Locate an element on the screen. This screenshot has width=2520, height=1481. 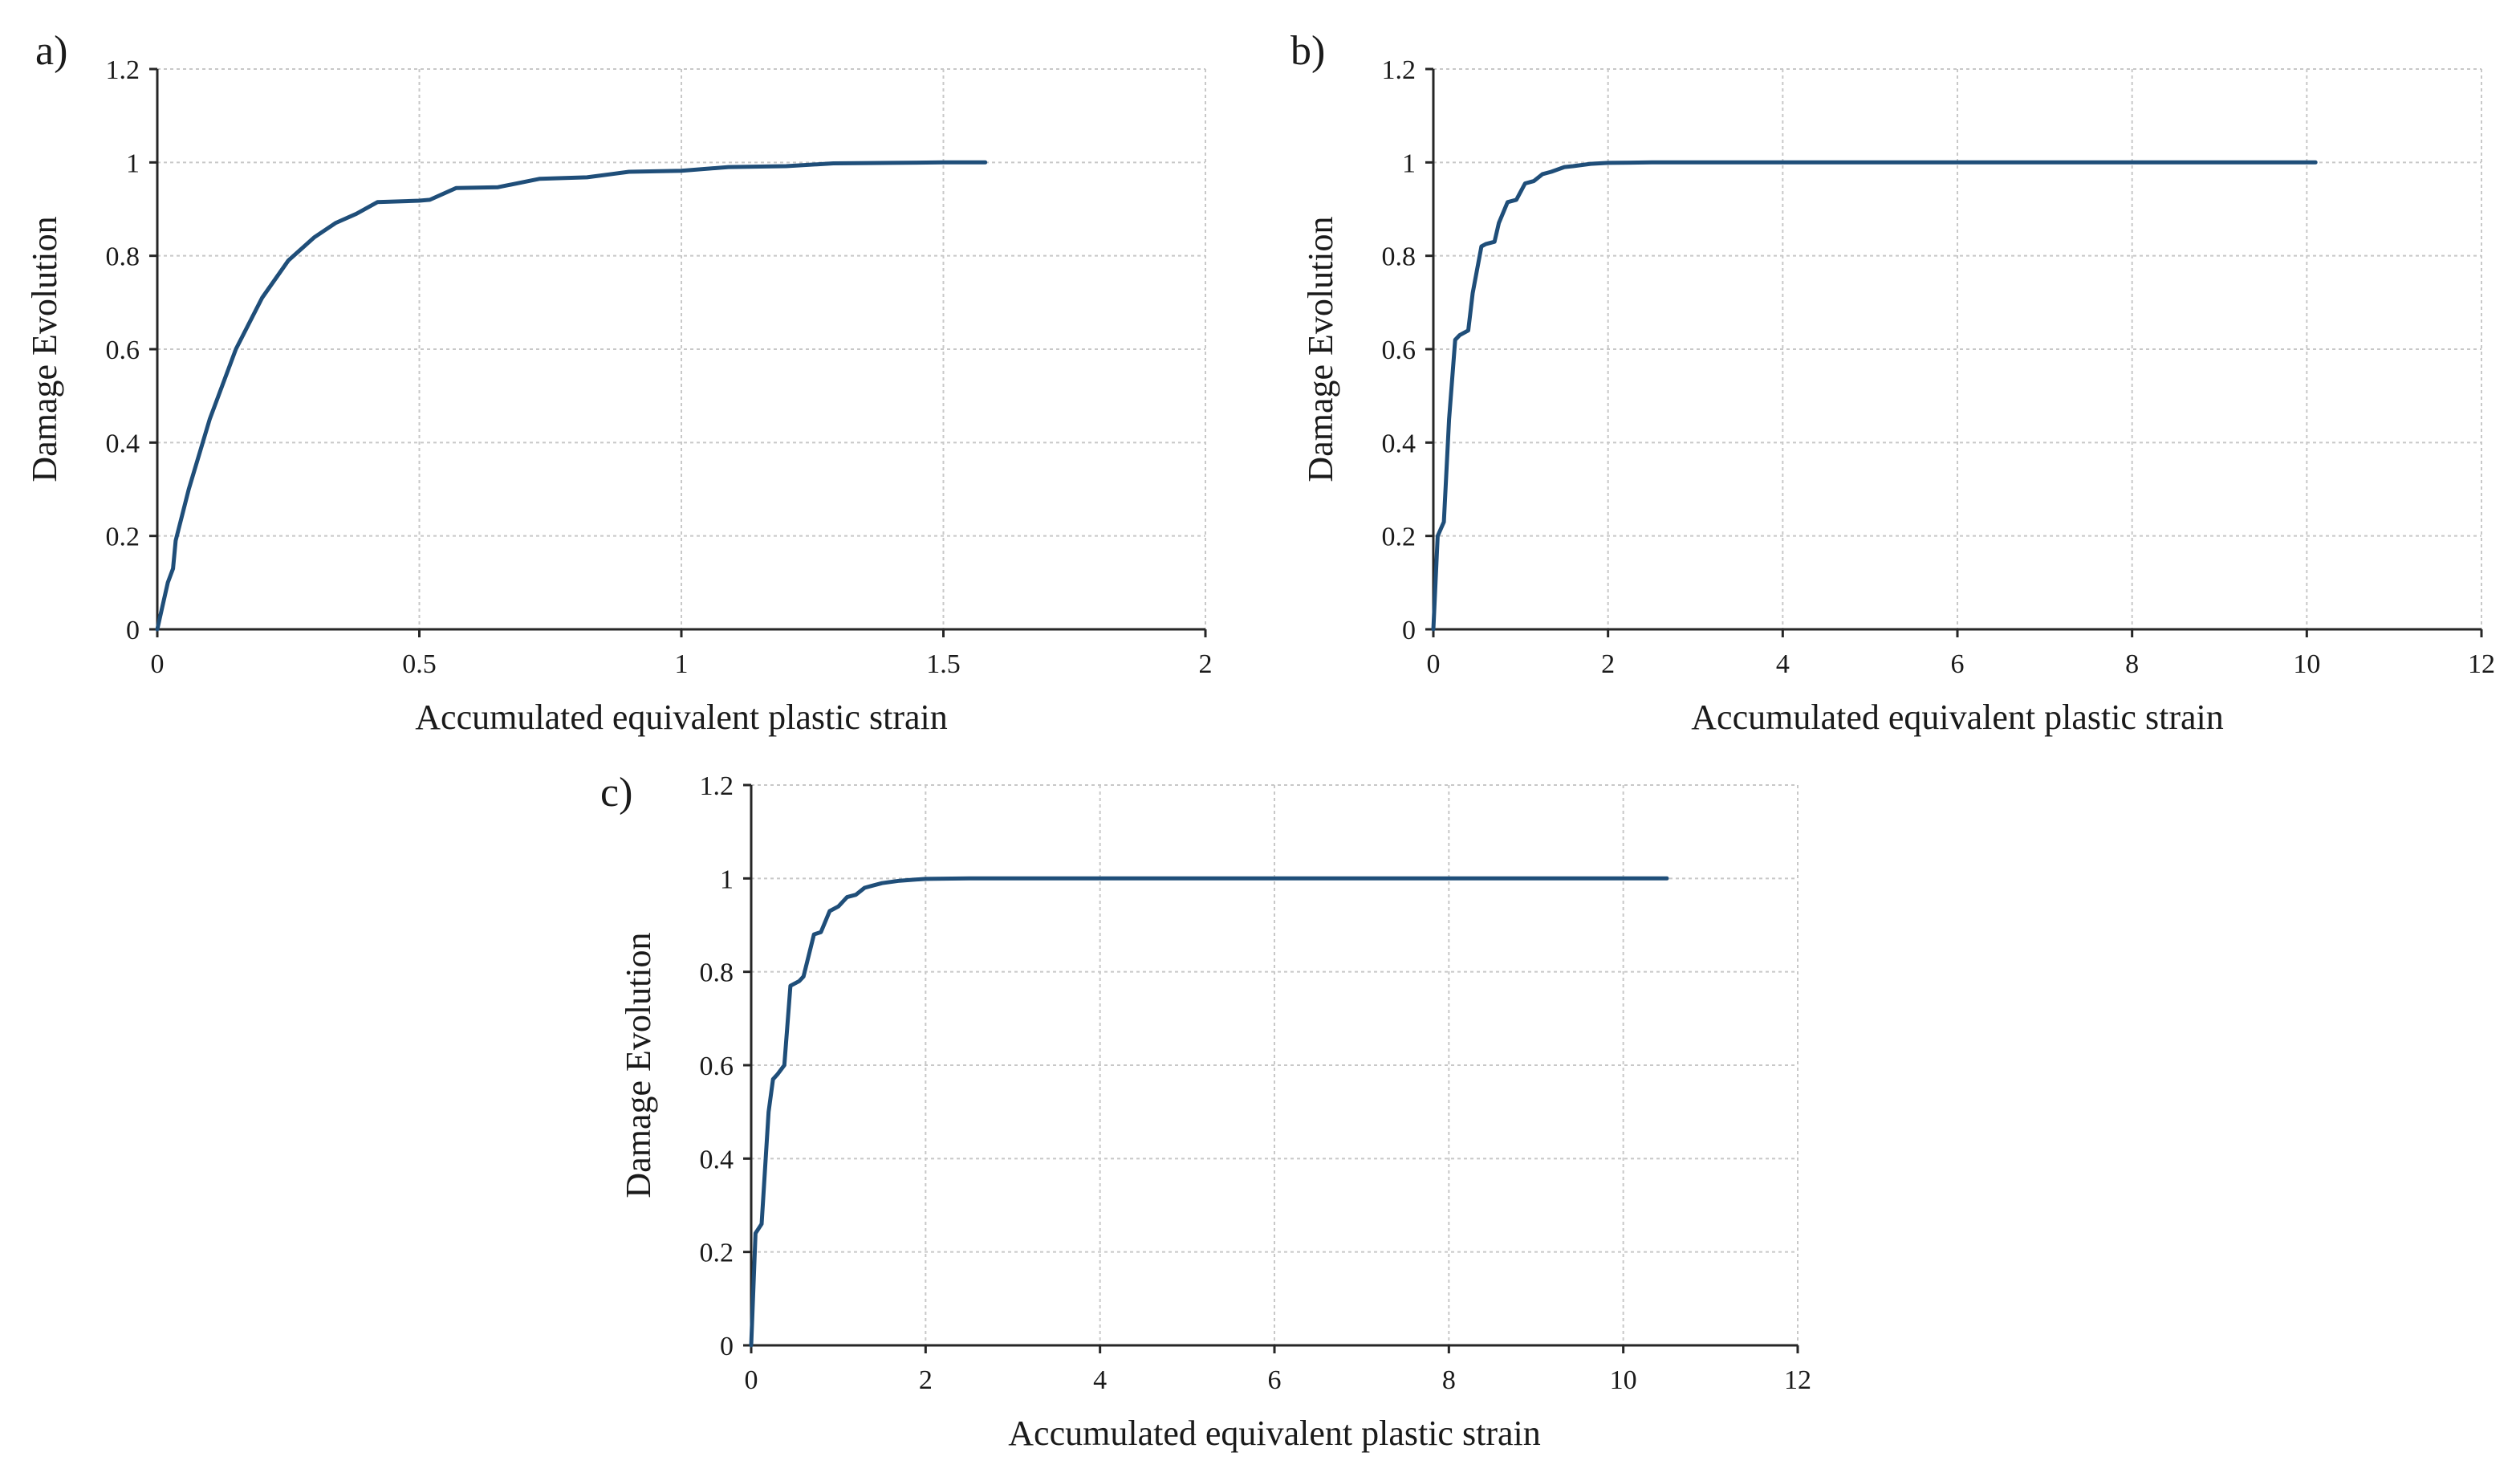
x-tick-label: 1.5 is located at coordinates (943, 664).